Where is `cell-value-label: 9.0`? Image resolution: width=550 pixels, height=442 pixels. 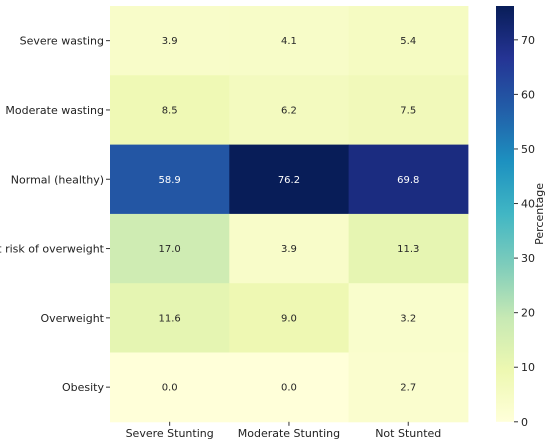 cell-value-label: 9.0 is located at coordinates (289, 318).